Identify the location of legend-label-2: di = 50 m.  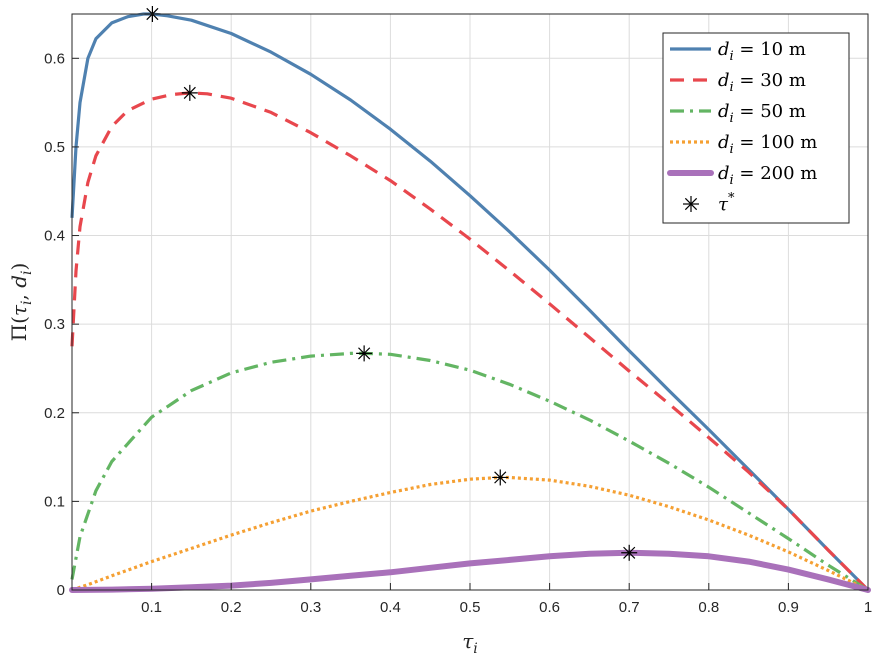
(762, 113).